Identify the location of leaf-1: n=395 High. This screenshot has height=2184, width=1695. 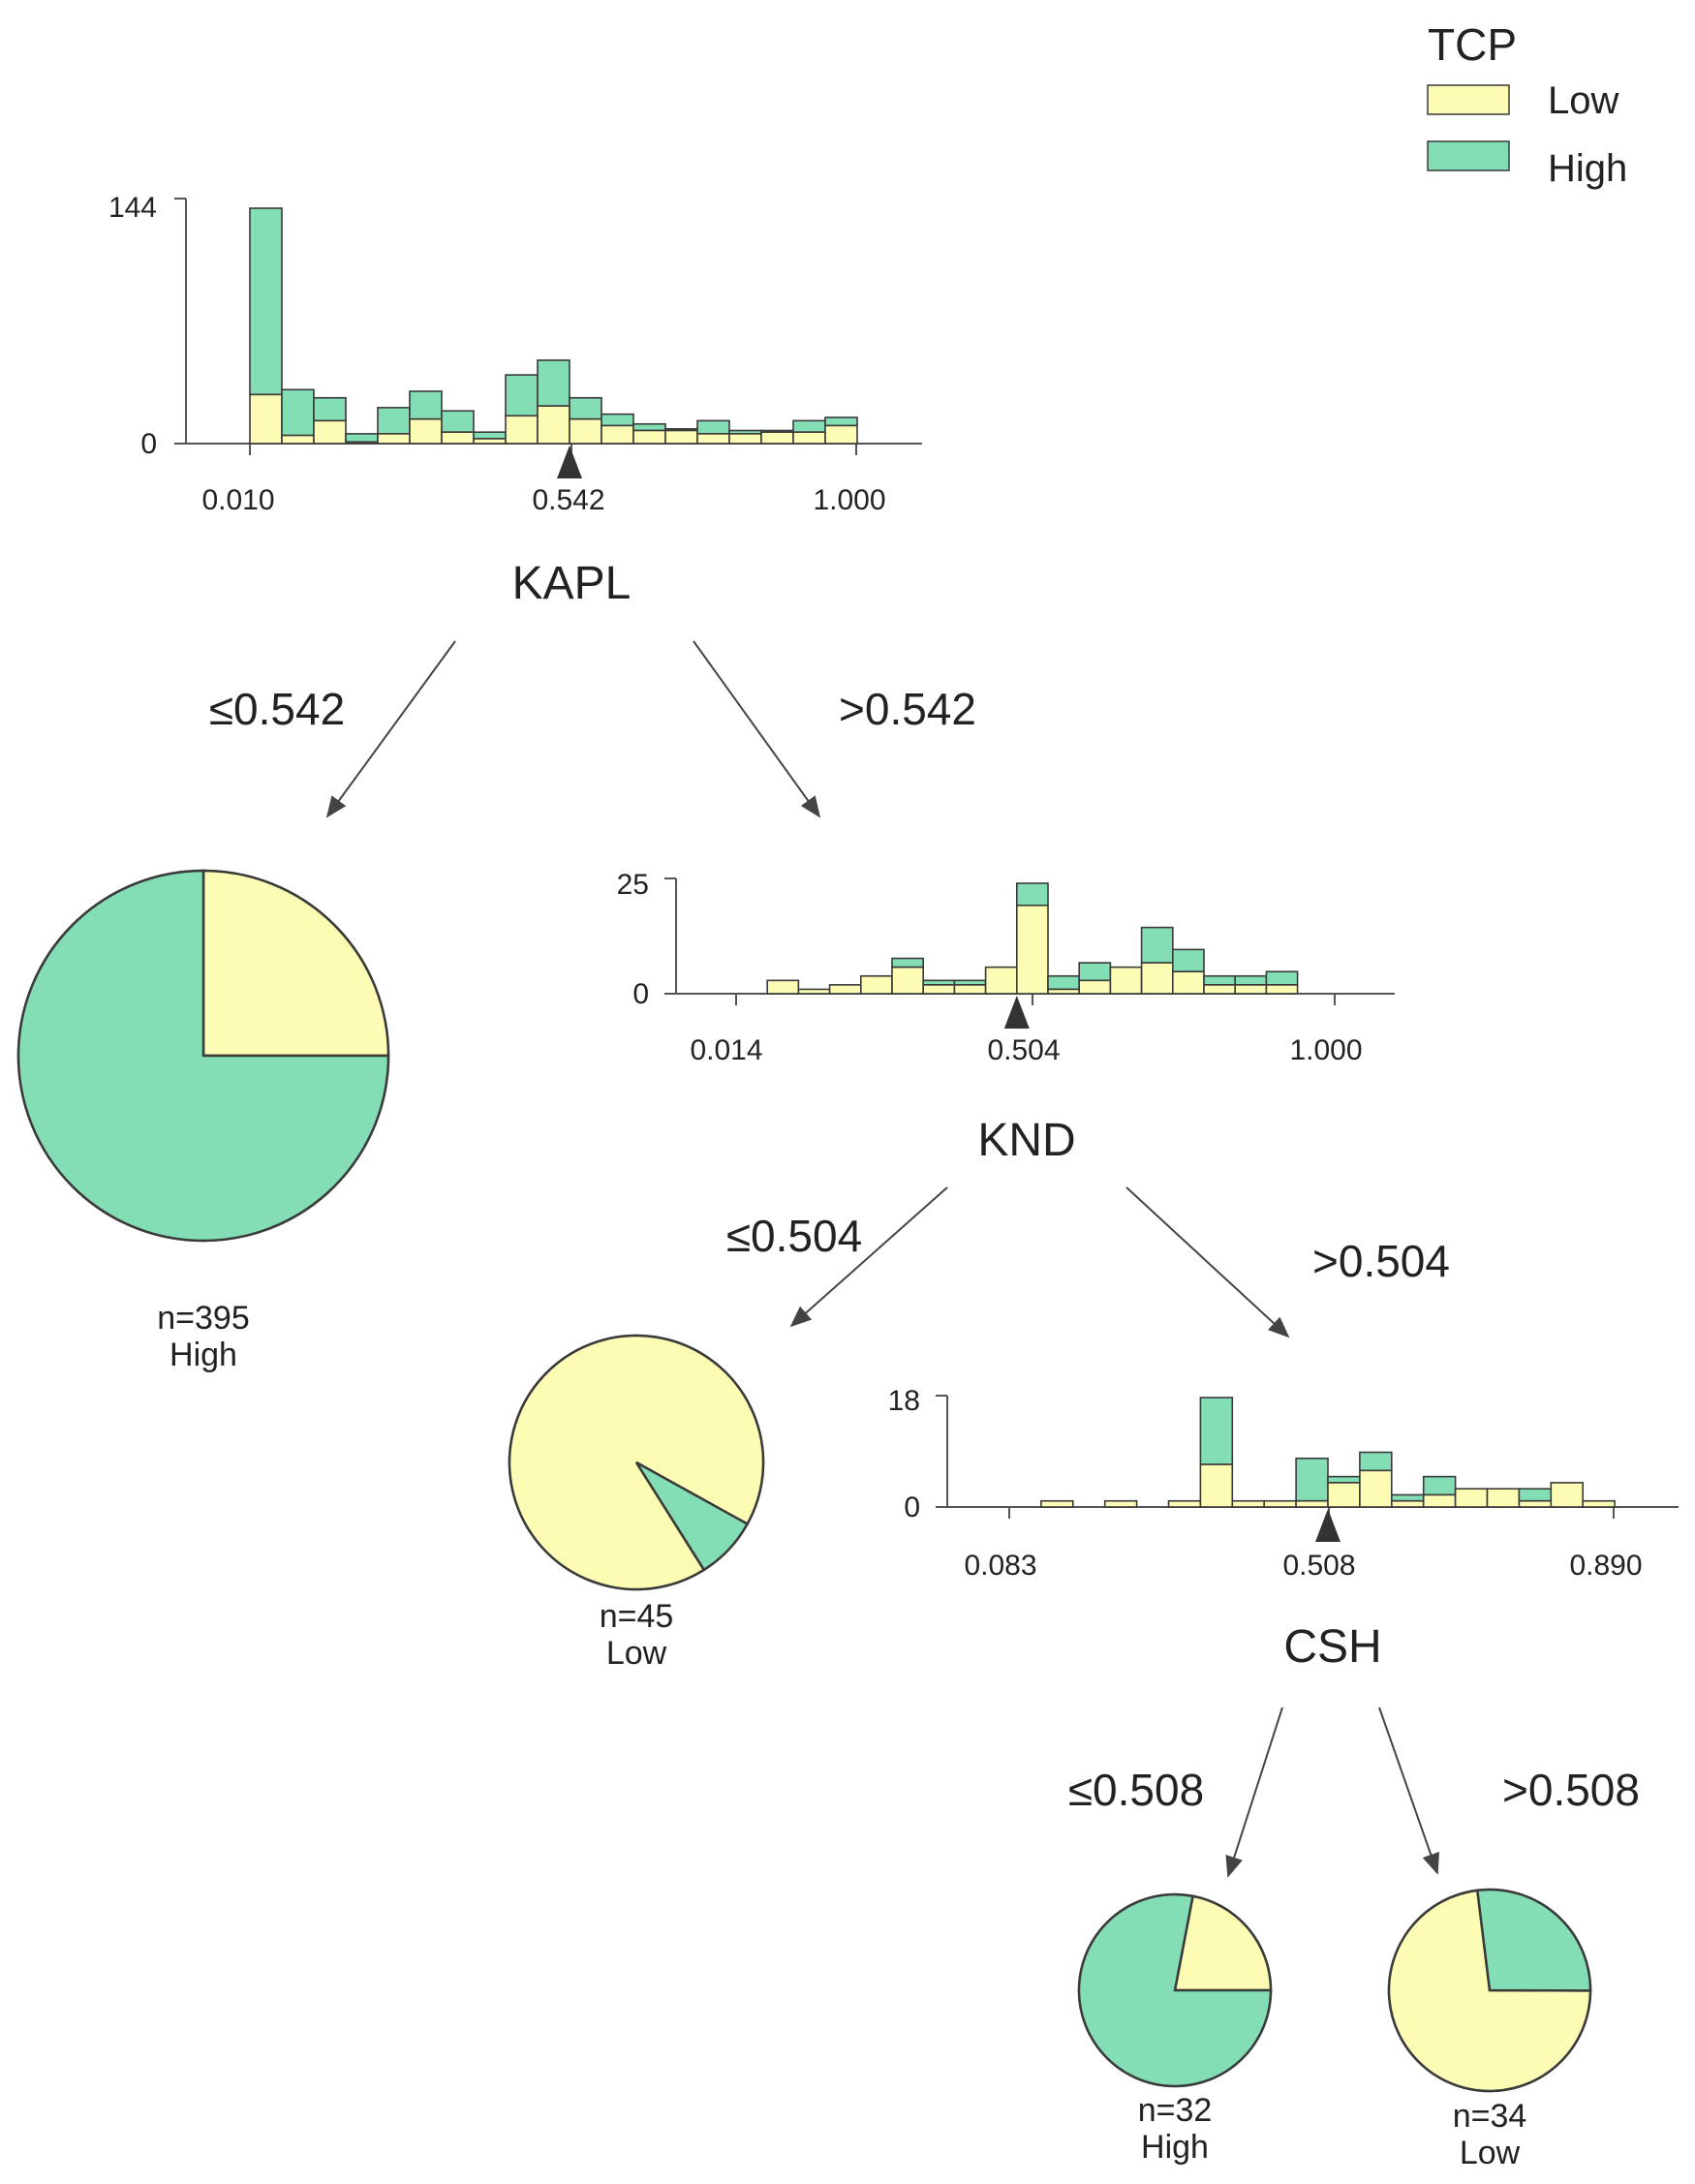
(203, 1121).